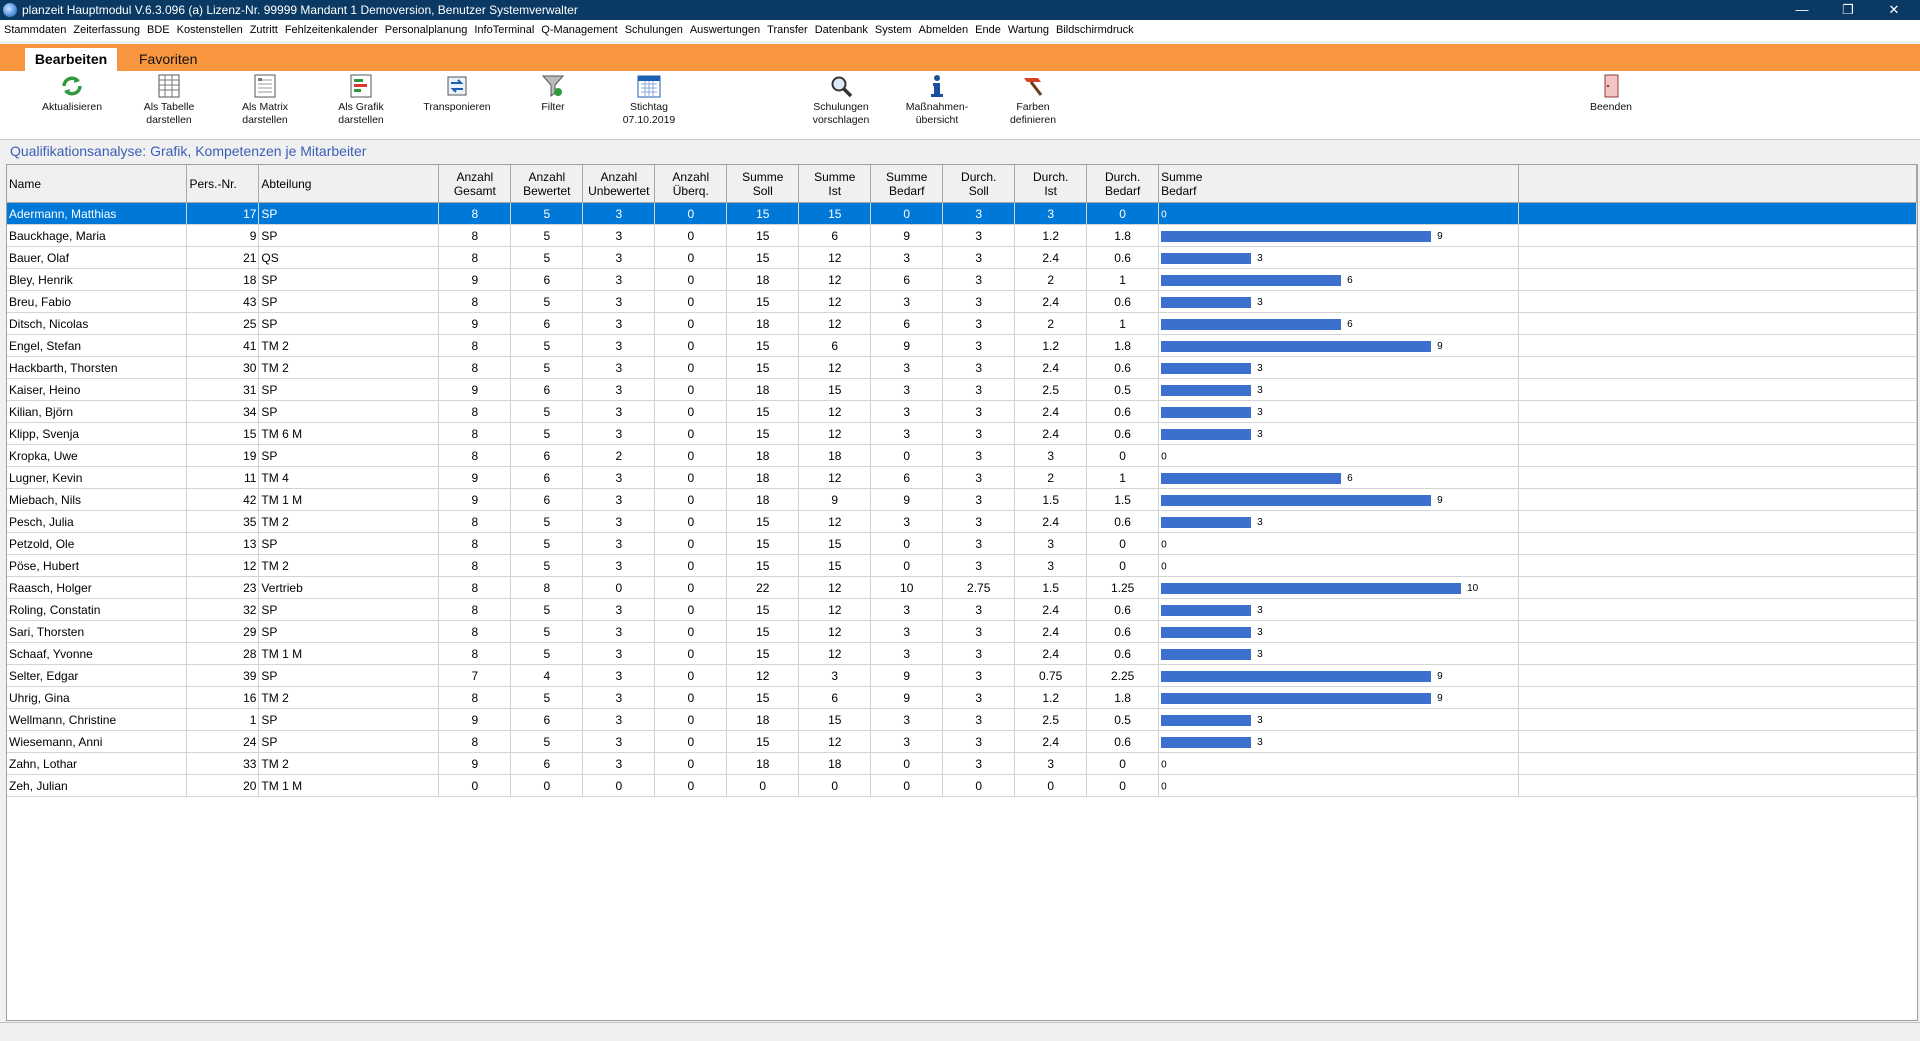 The height and width of the screenshot is (1041, 1920). Describe the element at coordinates (835, 697) in the screenshot. I see `cell-value: 6` at that location.